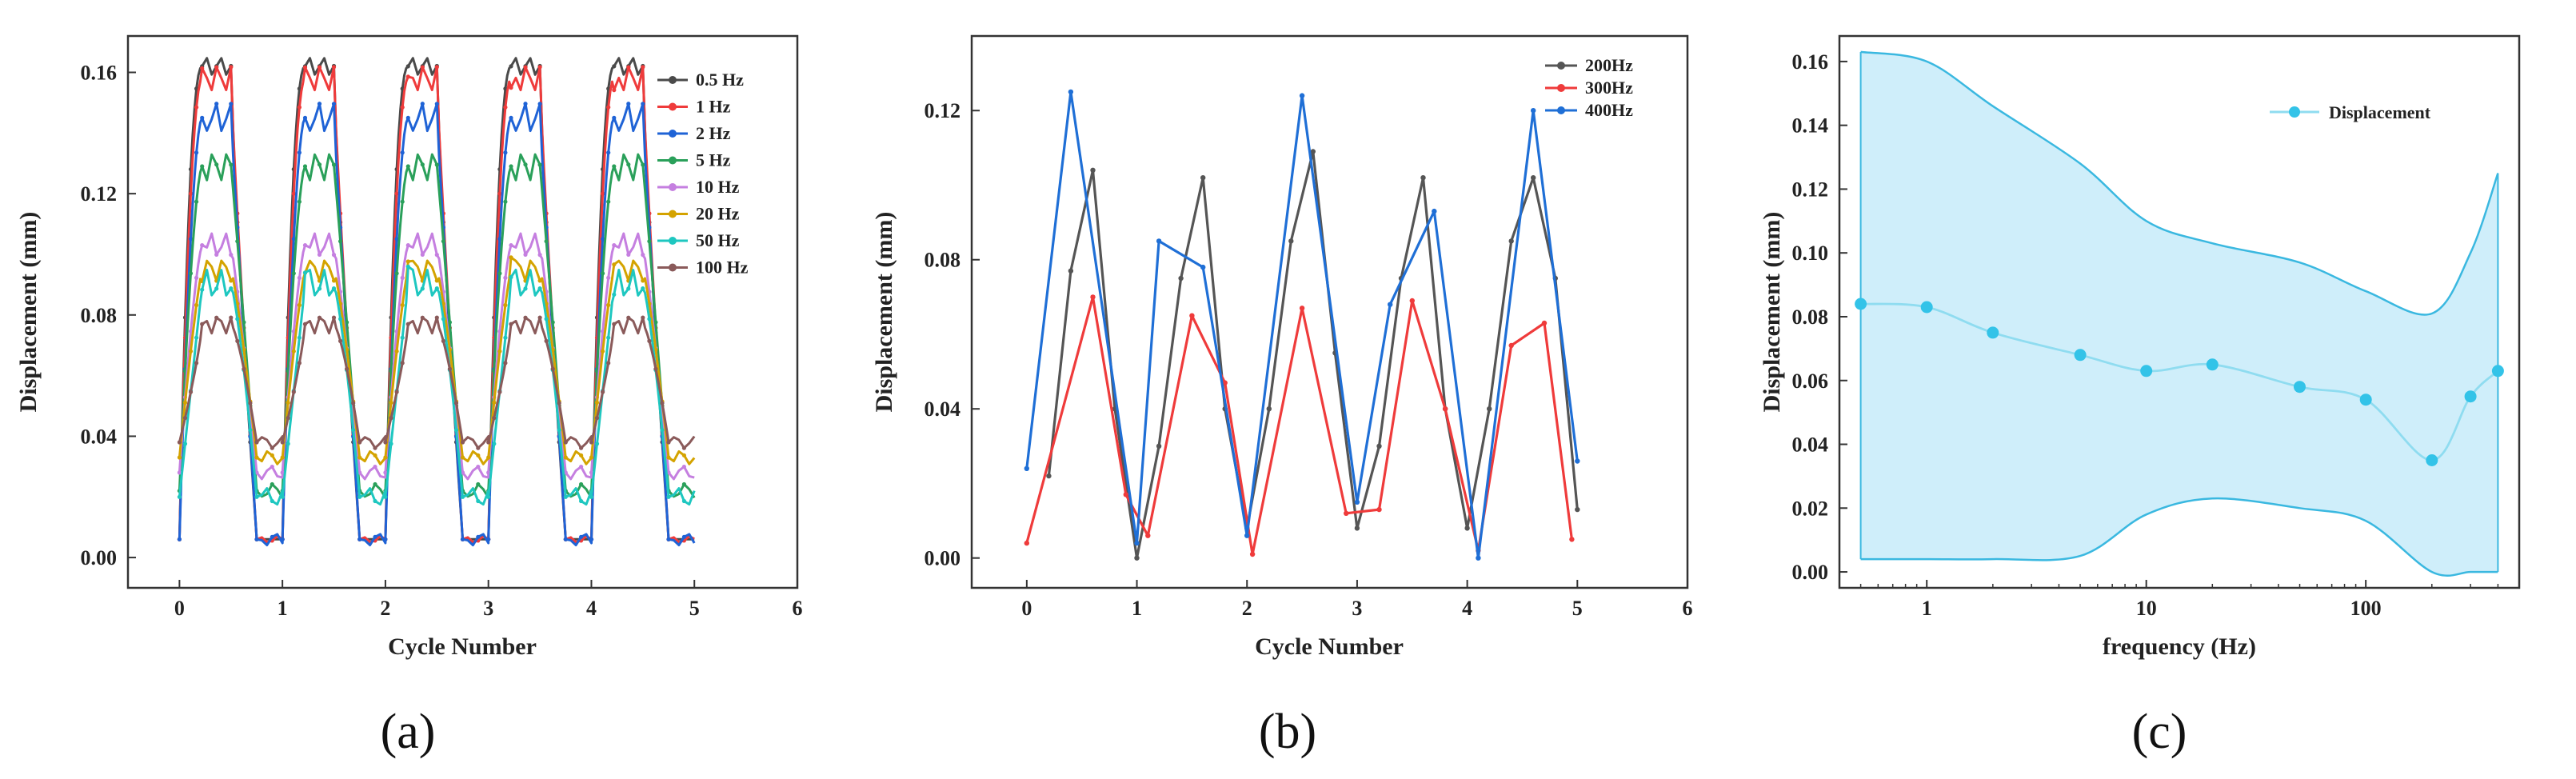 This screenshot has height=779, width=2576. What do you see at coordinates (437, 385) in the screenshot?
I see `series-line-50-hz` at bounding box center [437, 385].